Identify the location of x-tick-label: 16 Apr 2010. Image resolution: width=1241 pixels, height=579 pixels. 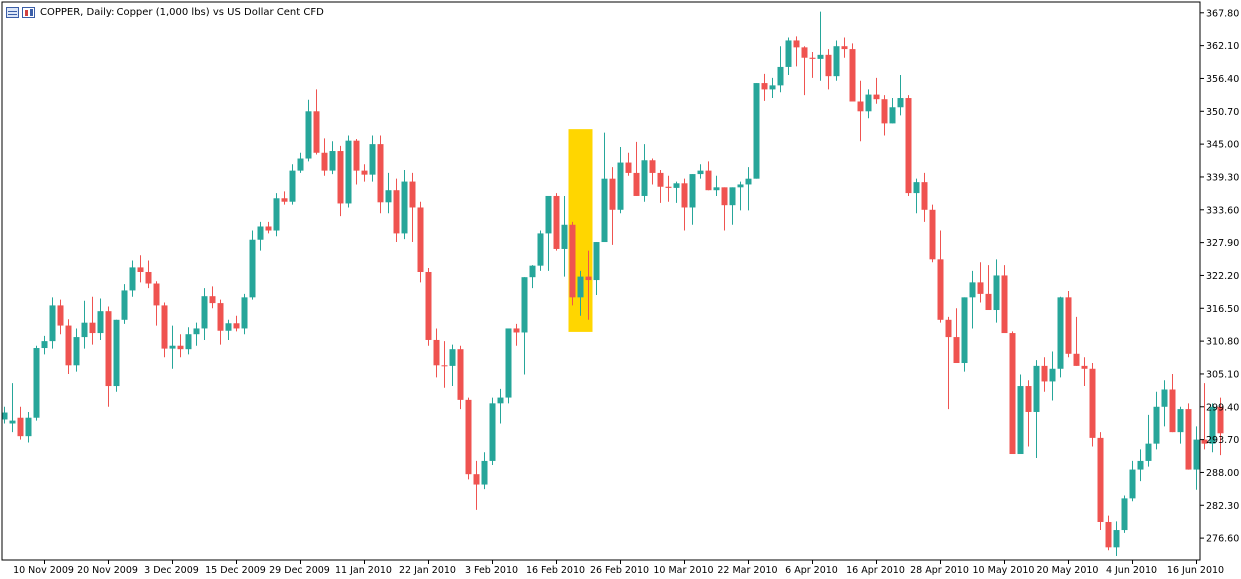
(875, 570).